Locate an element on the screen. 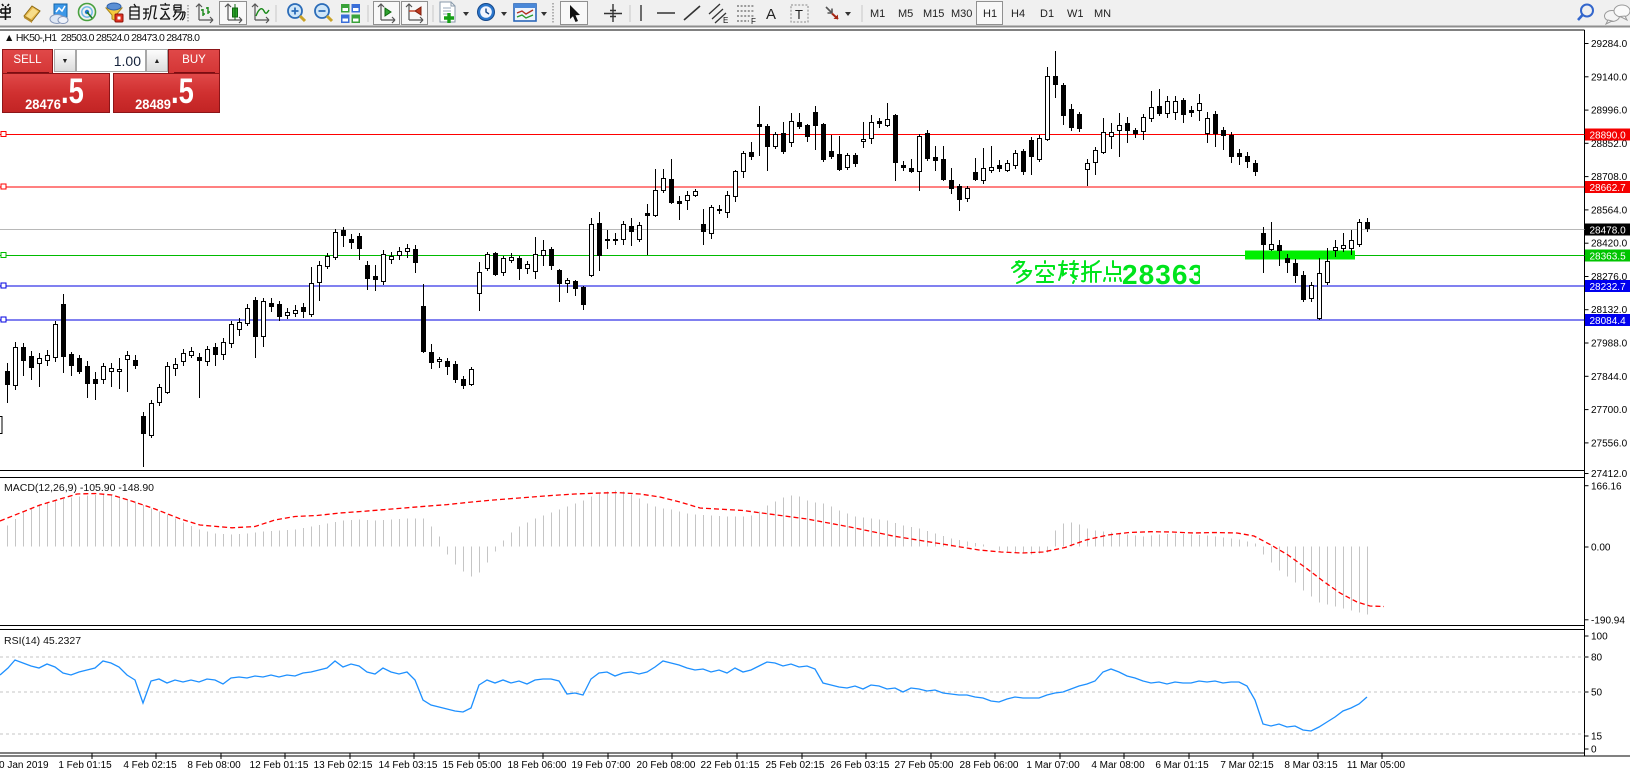  svg-text: 1 Feb 01:15 is located at coordinates (85, 765).